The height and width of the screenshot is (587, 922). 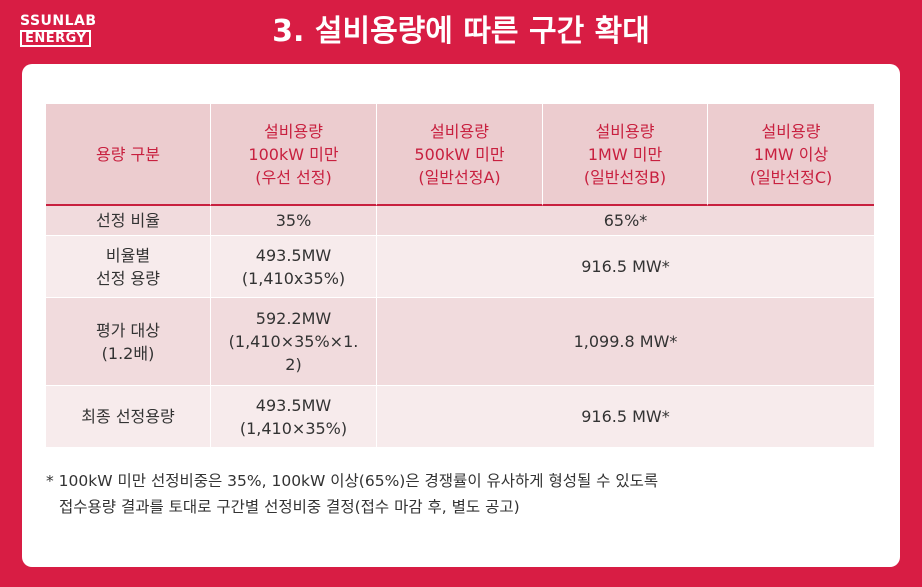 What do you see at coordinates (294, 267) in the screenshot?
I see `row-first-value: 493.5MW (1,410x35%)` at bounding box center [294, 267].